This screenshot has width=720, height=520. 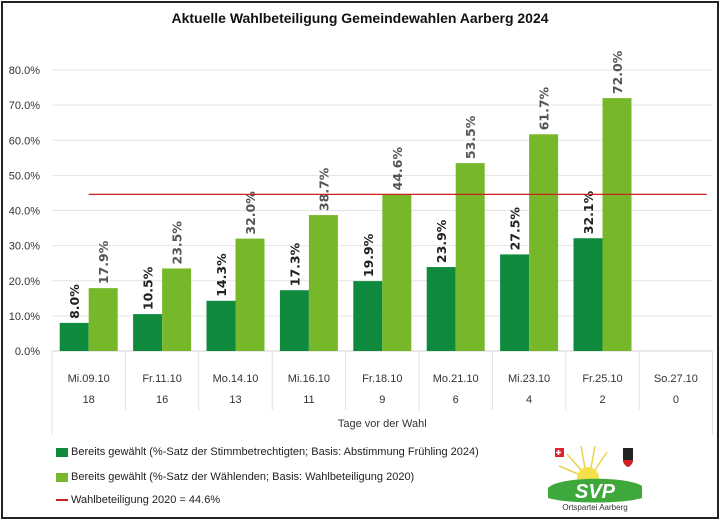 I want to click on x-tick-label: Mi.23.10, so click(x=529, y=379).